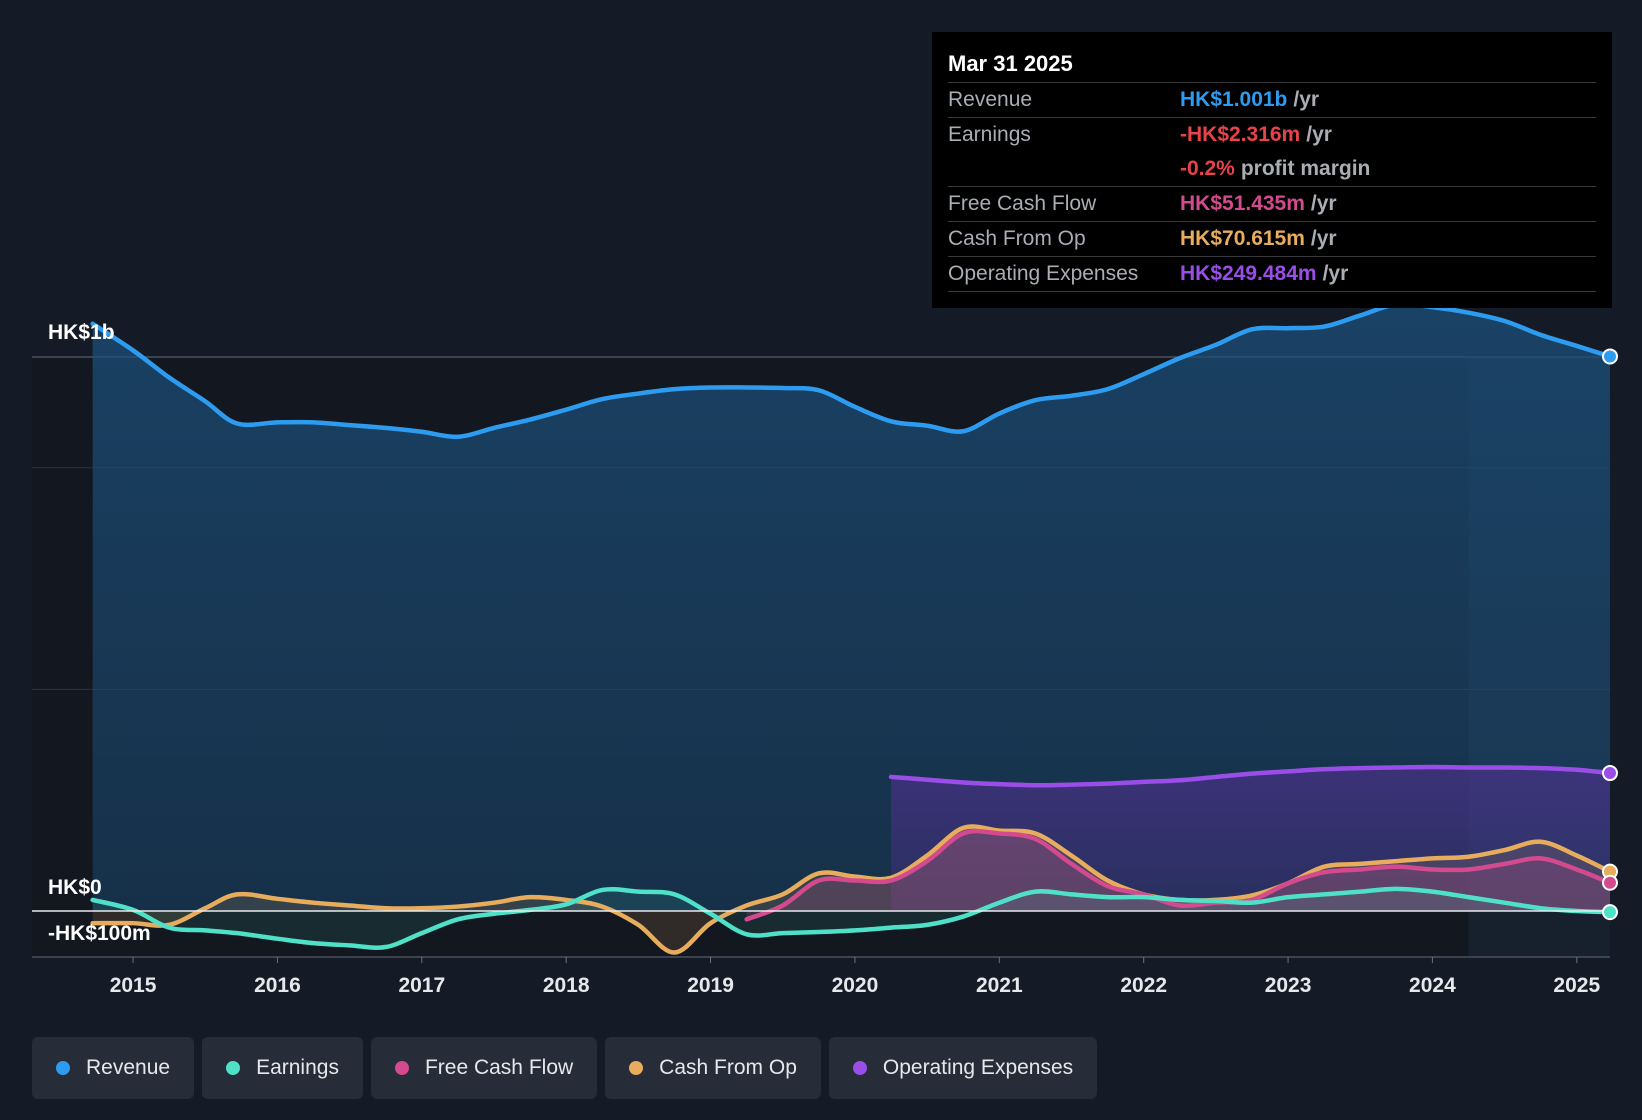  Describe the element at coordinates (1240, 134) in the screenshot. I see `tooltip-value: -HK$2.316m` at that location.